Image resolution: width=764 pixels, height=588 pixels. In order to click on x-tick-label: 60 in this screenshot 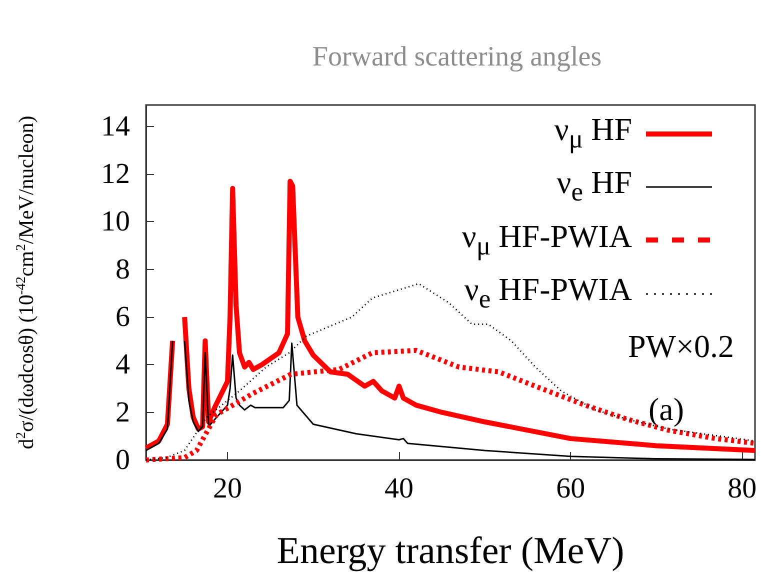, I will do `click(571, 488)`.